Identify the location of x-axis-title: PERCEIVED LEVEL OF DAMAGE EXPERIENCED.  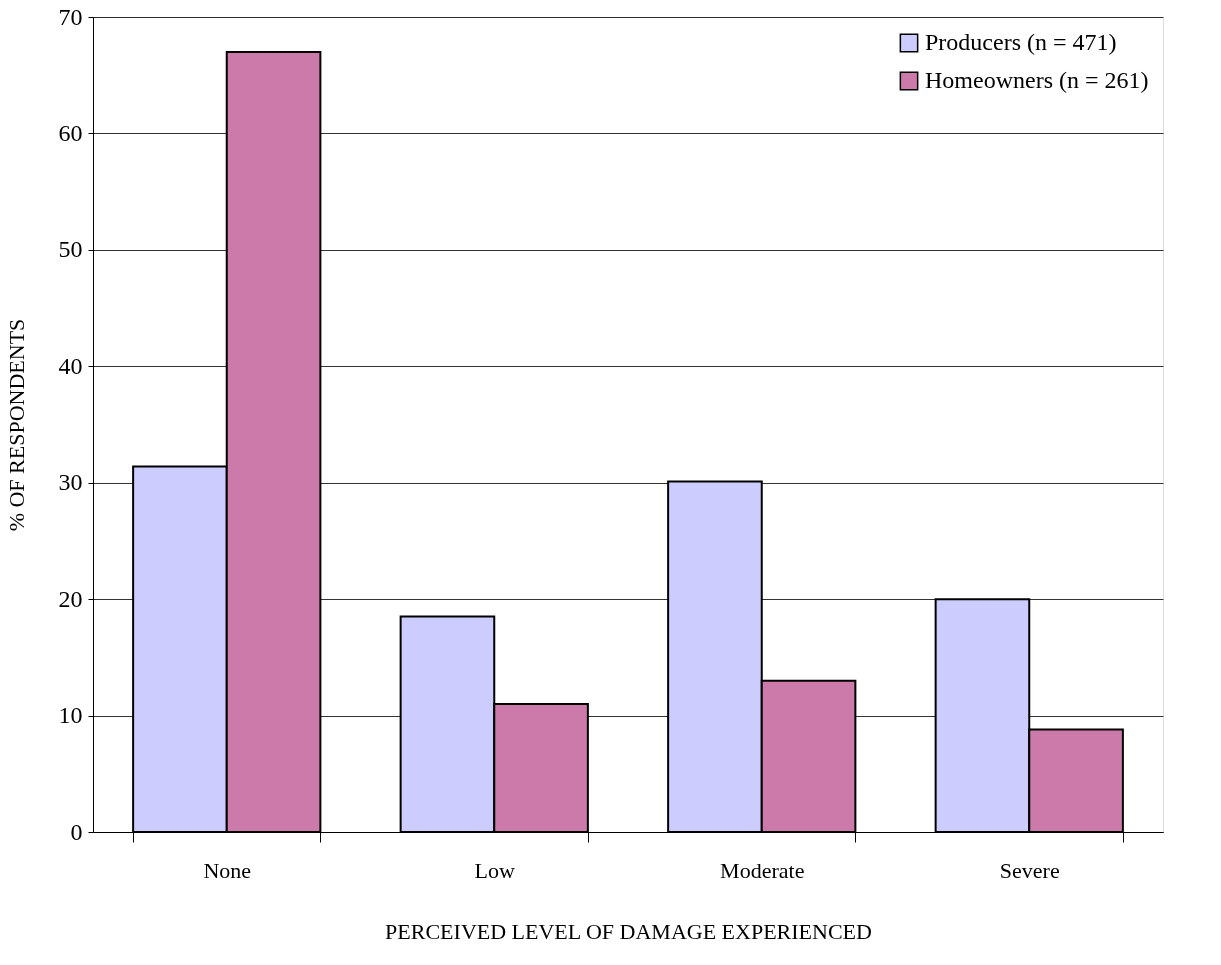
(628, 931).